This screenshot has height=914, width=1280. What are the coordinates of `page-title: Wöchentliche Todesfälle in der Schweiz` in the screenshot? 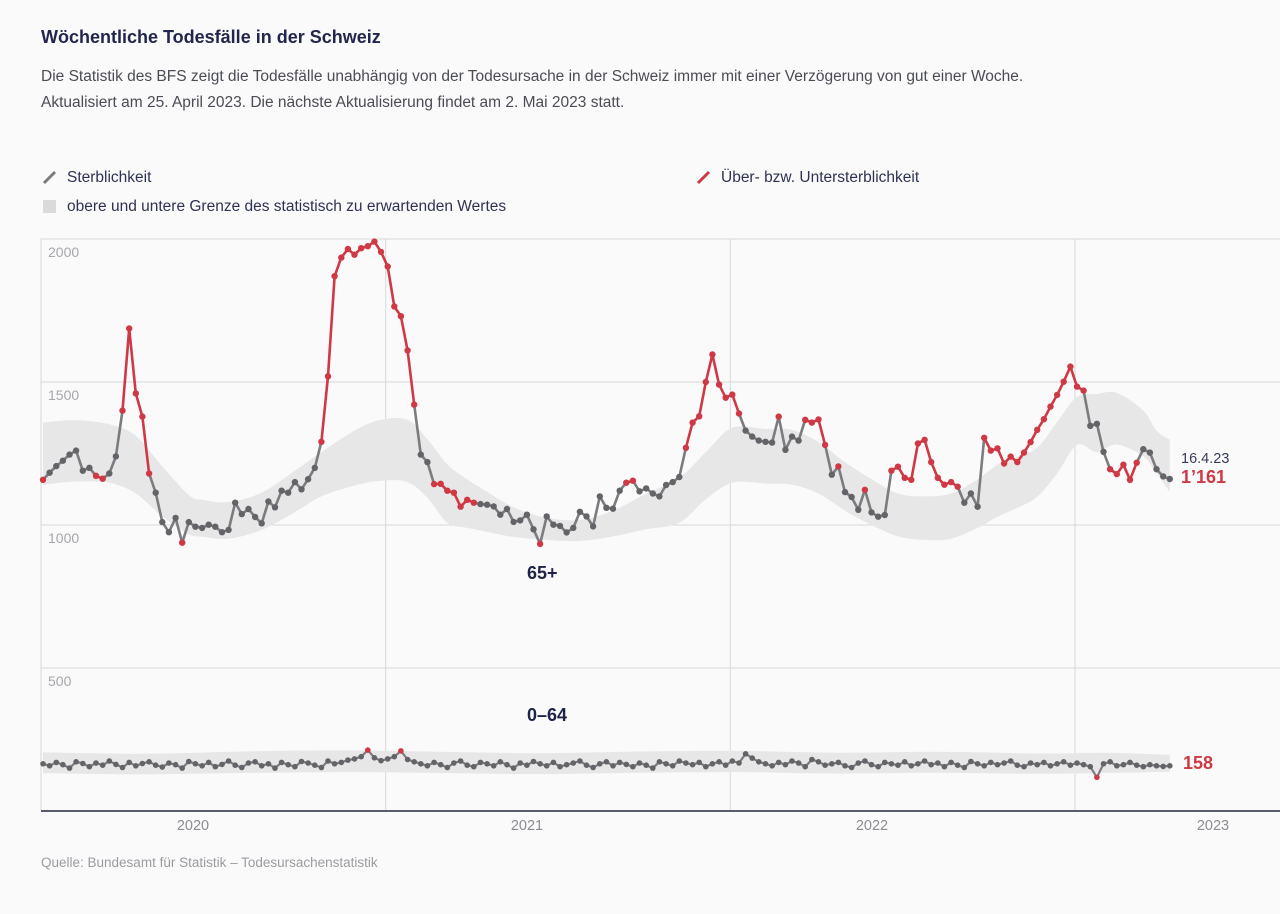 It's located at (211, 37).